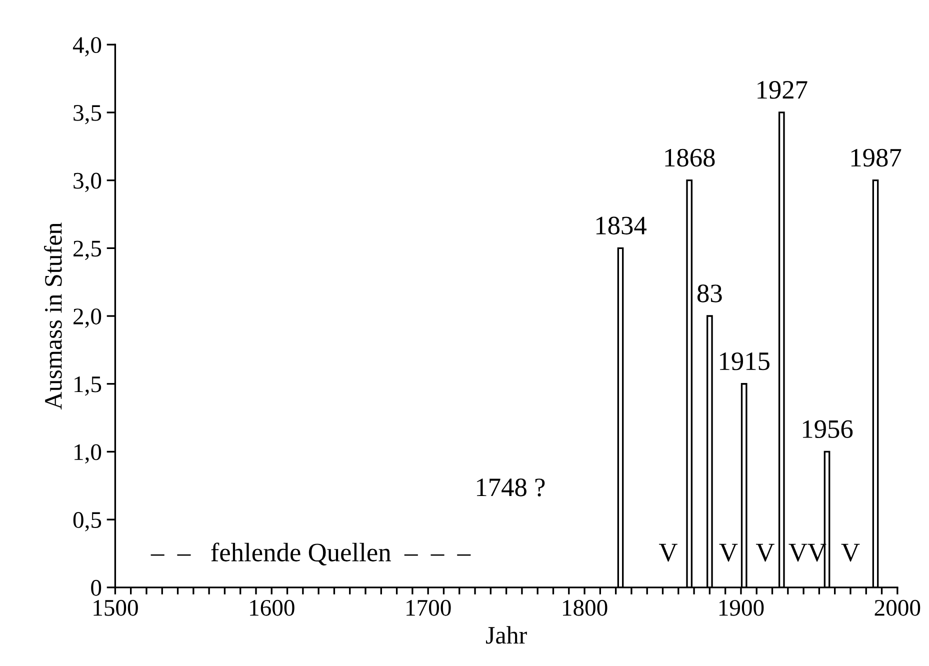 Image resolution: width=929 pixels, height=666 pixels. What do you see at coordinates (745, 361) in the screenshot?
I see `annotation: 1915` at bounding box center [745, 361].